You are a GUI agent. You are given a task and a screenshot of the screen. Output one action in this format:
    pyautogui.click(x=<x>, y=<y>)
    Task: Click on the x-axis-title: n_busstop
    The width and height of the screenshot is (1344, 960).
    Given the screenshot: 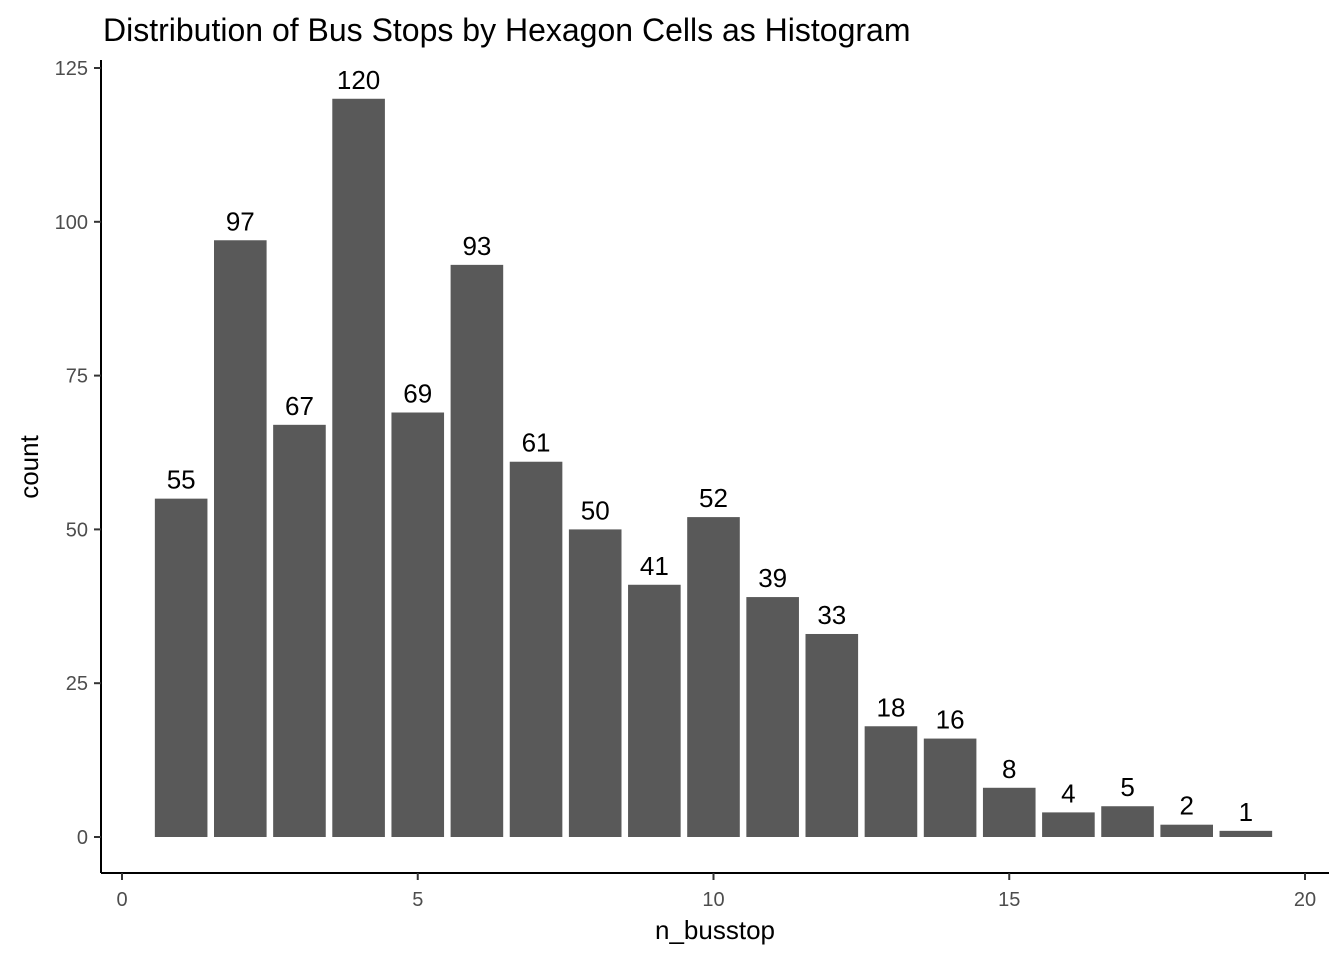 What is the action you would take?
    pyautogui.click(x=715, y=930)
    